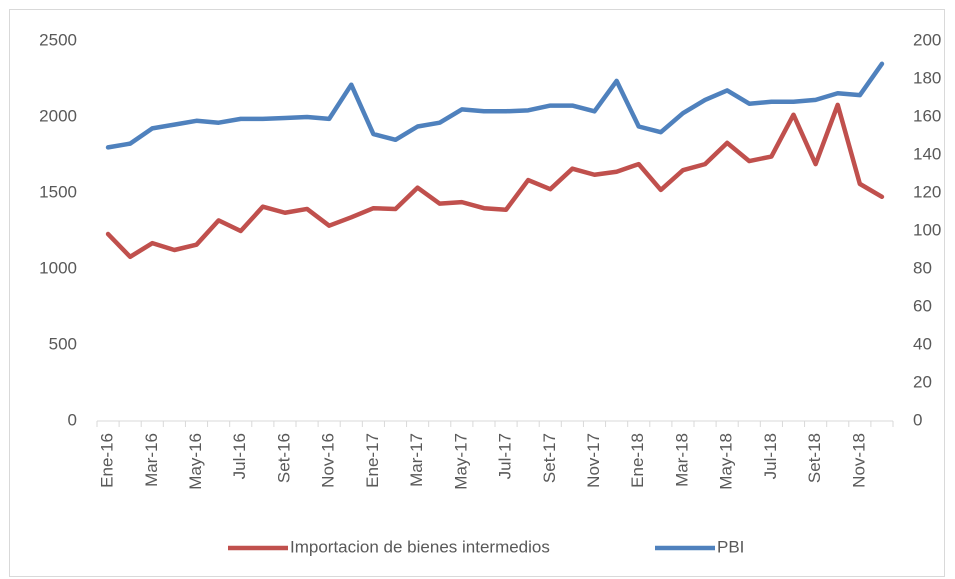 This screenshot has height=579, width=955. Describe the element at coordinates (593, 460) in the screenshot. I see `x-tick-label: Nov-17` at that location.